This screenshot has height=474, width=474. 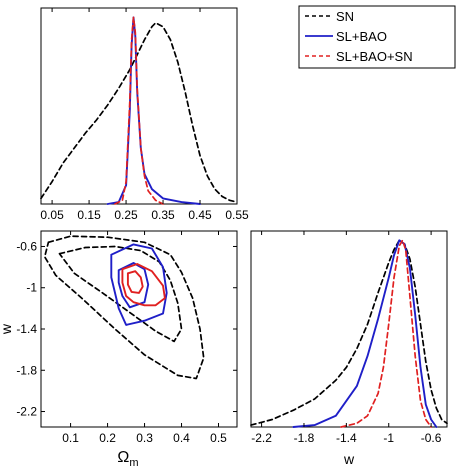 I want to click on omega-m-w-contours-y-tick-label-0: -0.6, so click(x=26, y=246).